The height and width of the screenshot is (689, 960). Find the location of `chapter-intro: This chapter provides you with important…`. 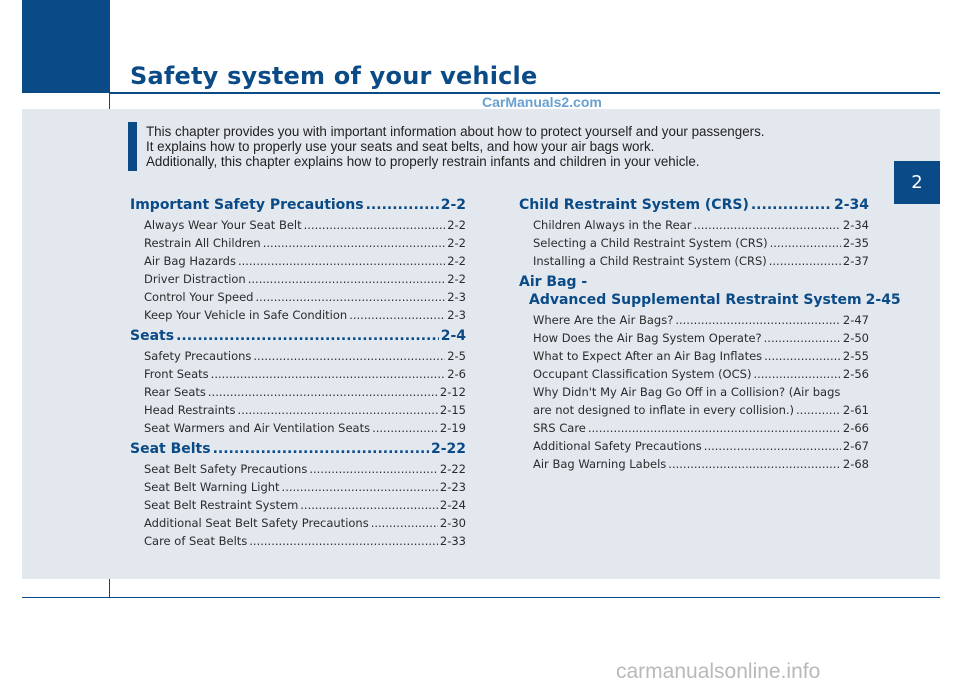

chapter-intro: This chapter provides you with important… is located at coordinates (526, 146).